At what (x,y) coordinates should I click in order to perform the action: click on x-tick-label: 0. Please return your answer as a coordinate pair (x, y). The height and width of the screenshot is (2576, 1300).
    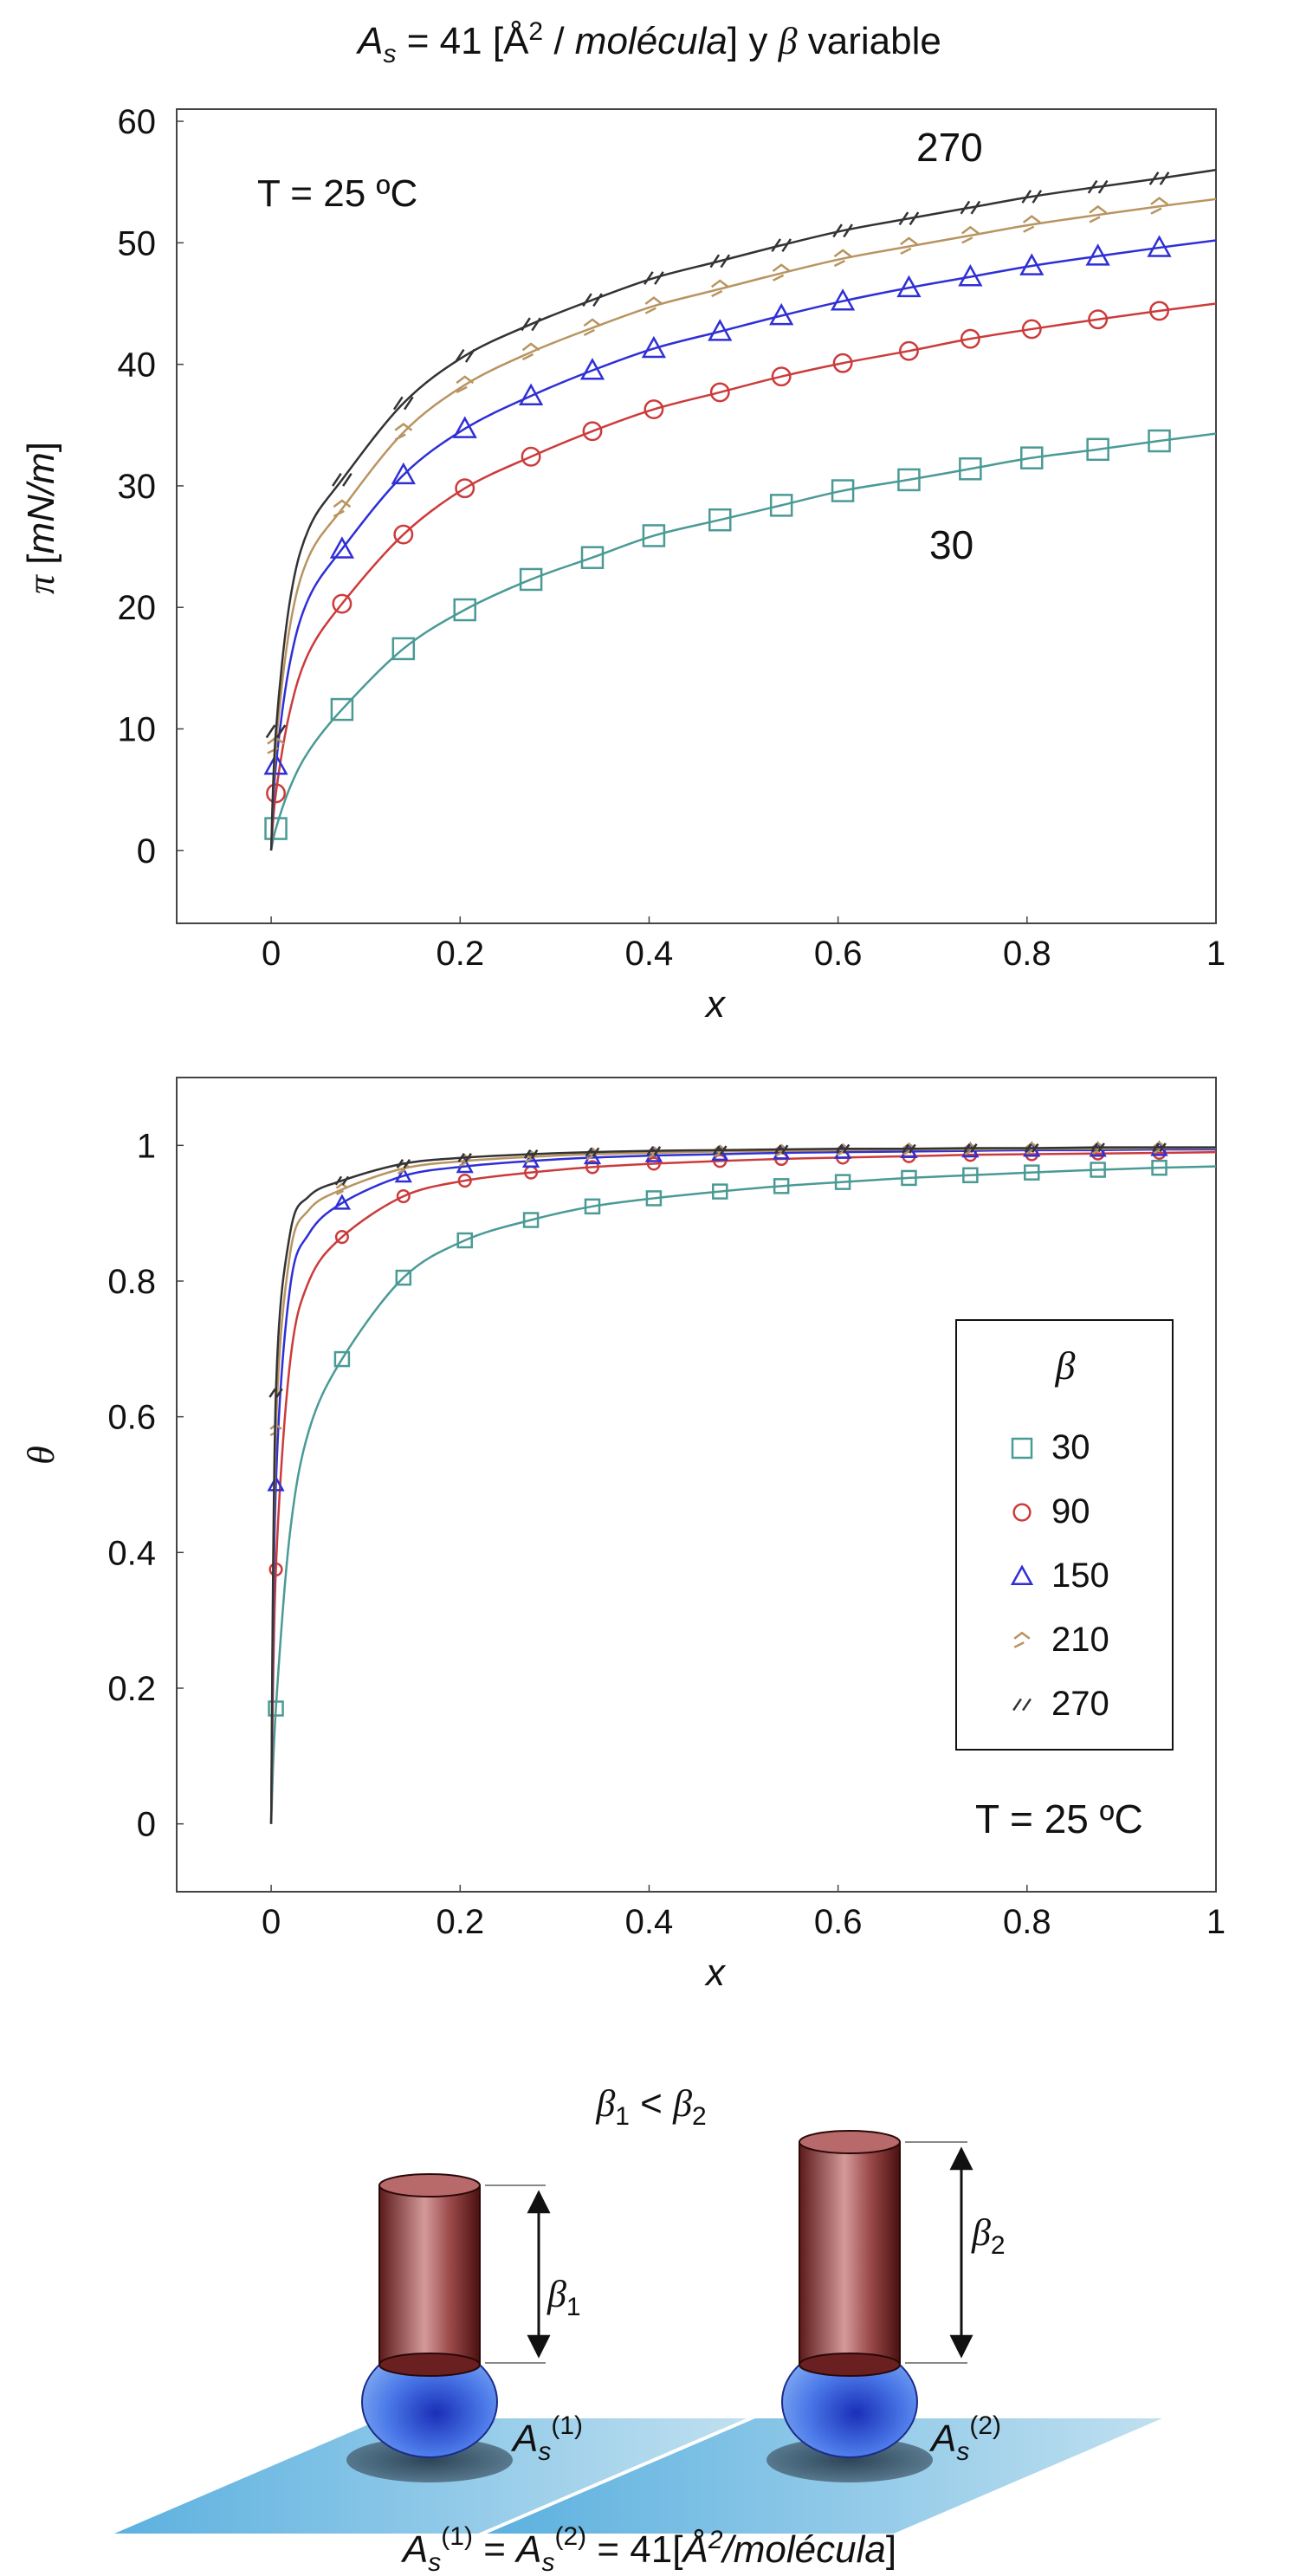
    Looking at the image, I should click on (271, 954).